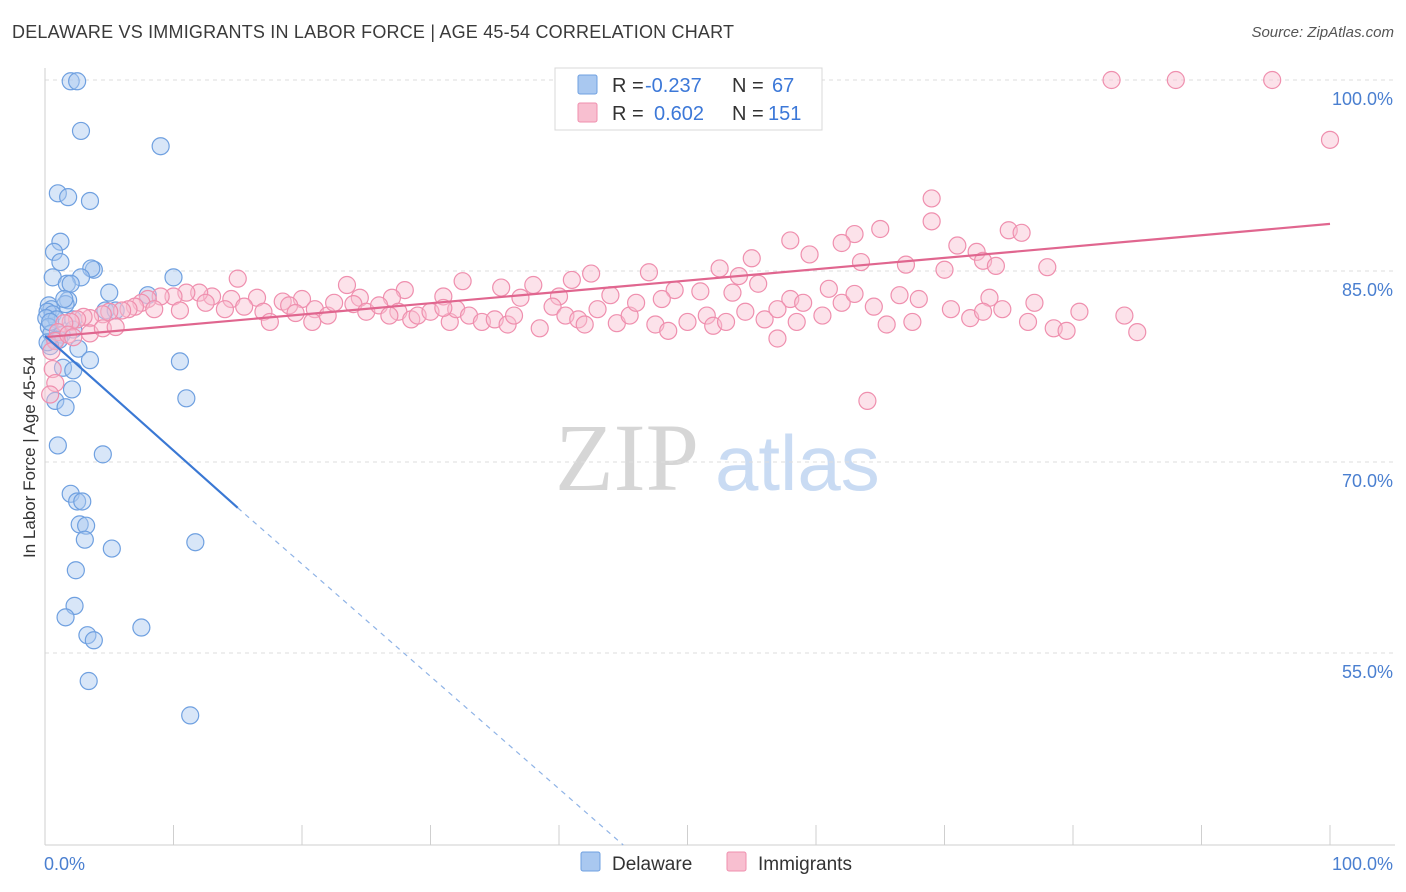 The width and height of the screenshot is (1406, 892). I want to click on x-tick-labels: 0.0% 100.0%, so click(718, 864).